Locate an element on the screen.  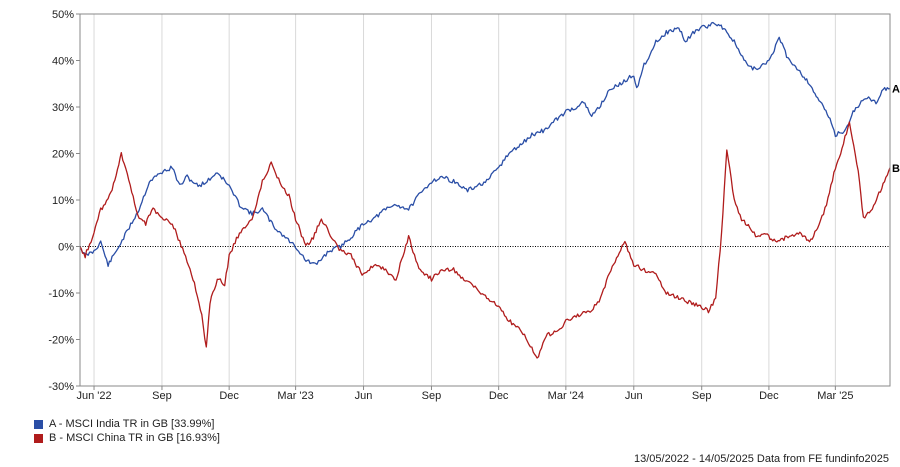
legend-item-china: B - MSCI China TR in GB [16.93%] is located at coordinates (127, 438).